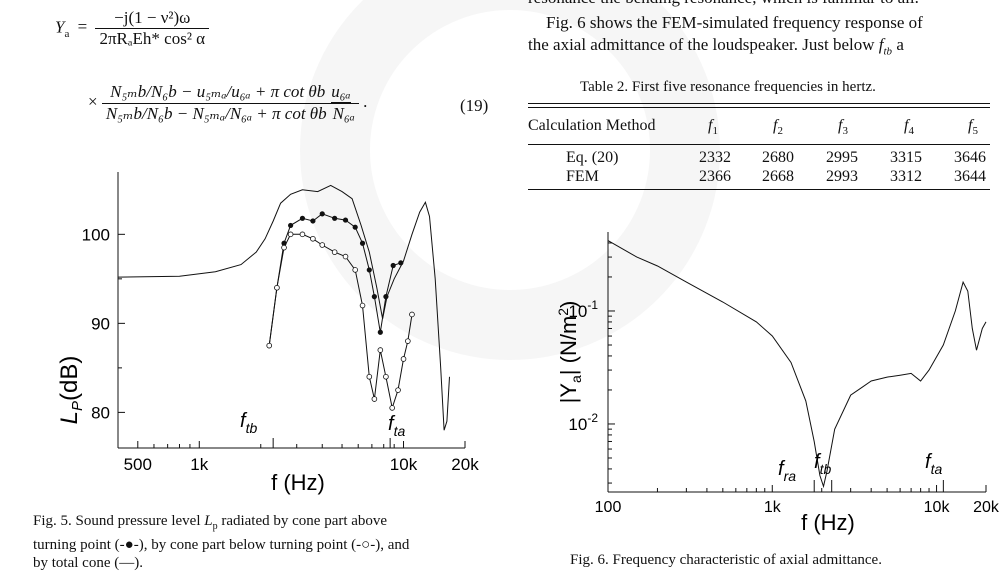 Image resolution: width=1001 pixels, height=575 pixels. Describe the element at coordinates (96, 234) in the screenshot. I see `fig5-y-tick-label: 100` at that location.